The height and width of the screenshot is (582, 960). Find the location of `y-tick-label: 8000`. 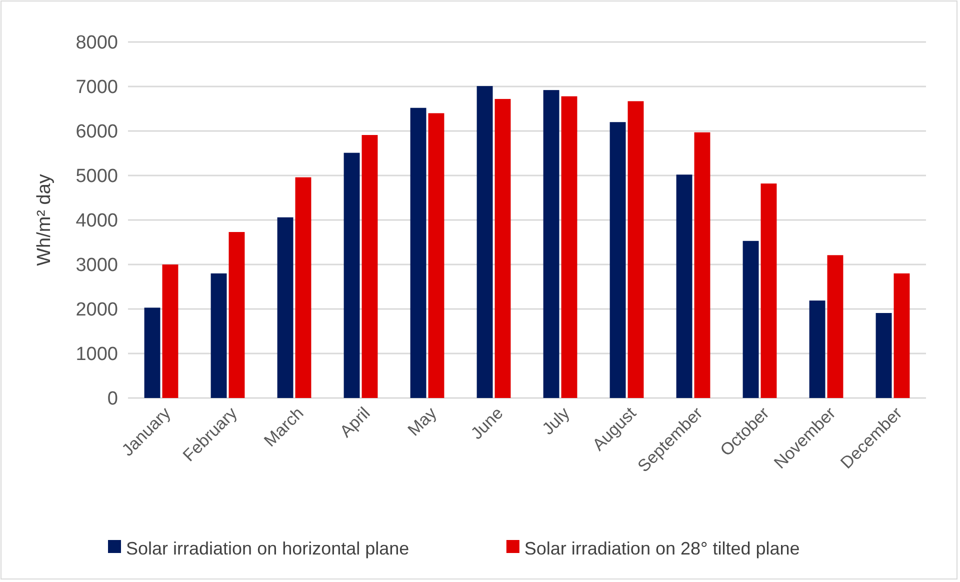

y-tick-label: 8000 is located at coordinates (97, 43).